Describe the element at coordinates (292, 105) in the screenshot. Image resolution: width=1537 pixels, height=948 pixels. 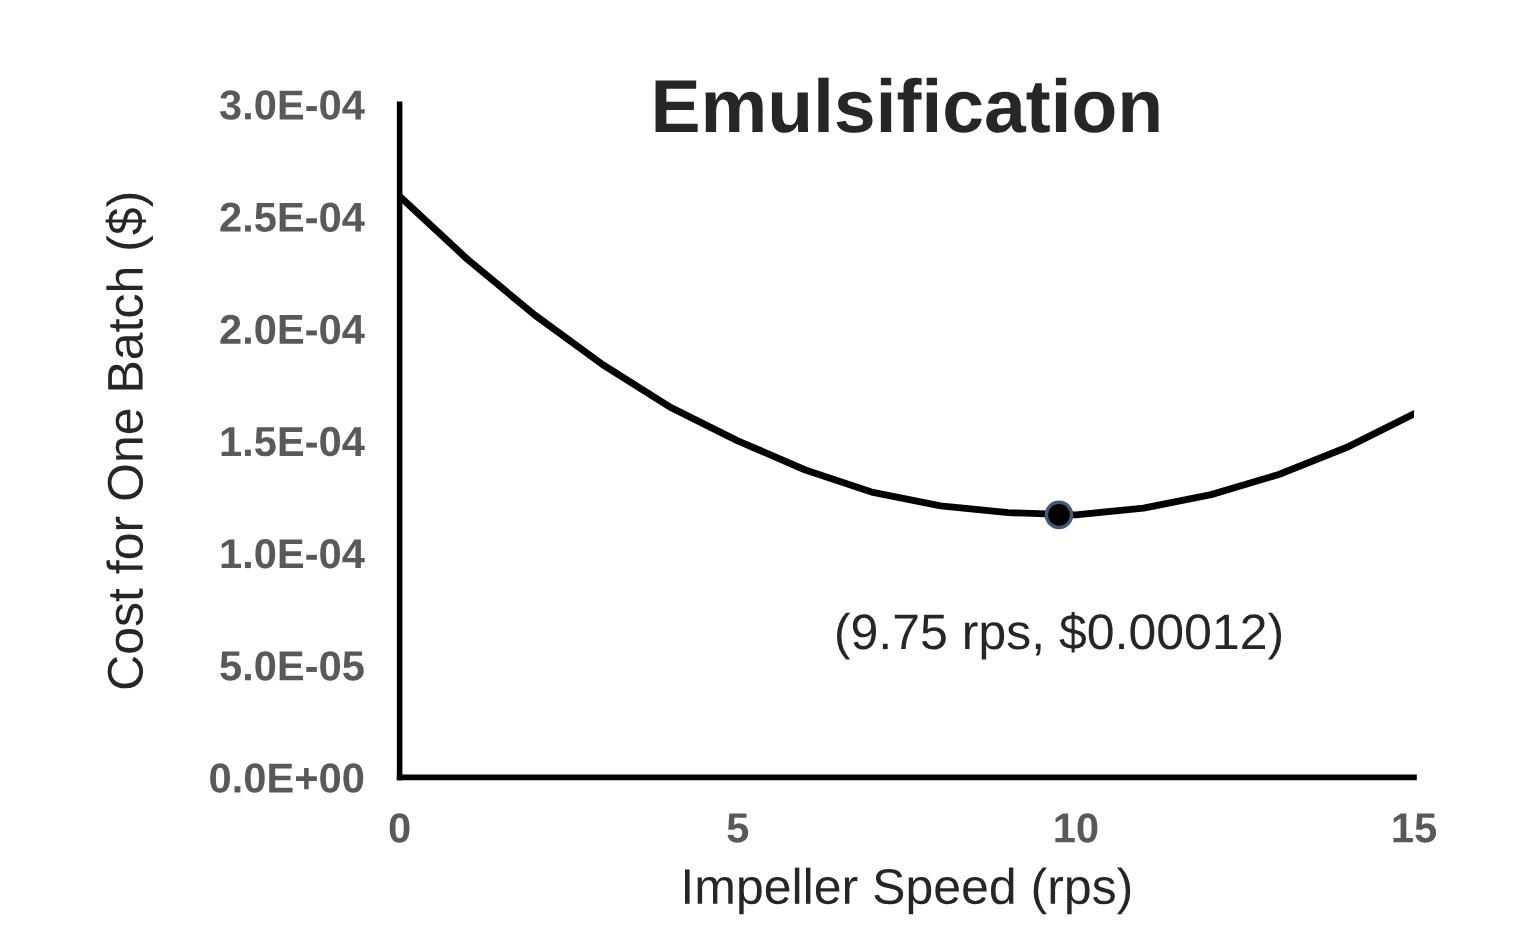
I see `y-tick-label: 3.0E-04` at that location.